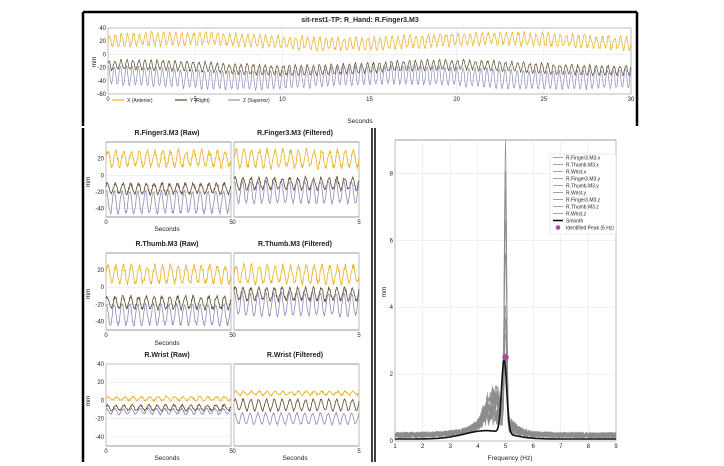 Image resolution: width=724 pixels, height=466 pixels. Describe the element at coordinates (392, 174) in the screenshot. I see `tick-label-y: 8` at that location.